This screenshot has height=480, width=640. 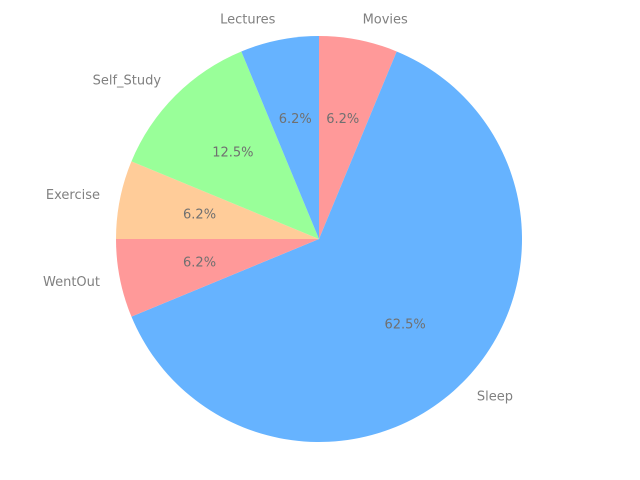 What do you see at coordinates (127, 81) in the screenshot?
I see `slice-label-self-study: Self_Study` at bounding box center [127, 81].